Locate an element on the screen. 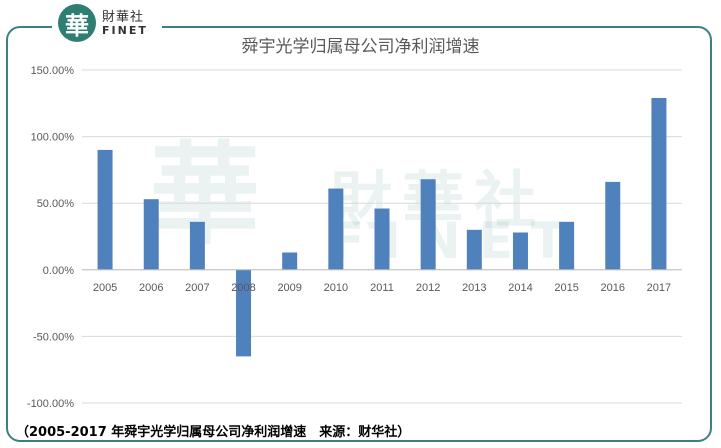 The height and width of the screenshot is (448, 721). x-tick-label: 2012 is located at coordinates (428, 288).